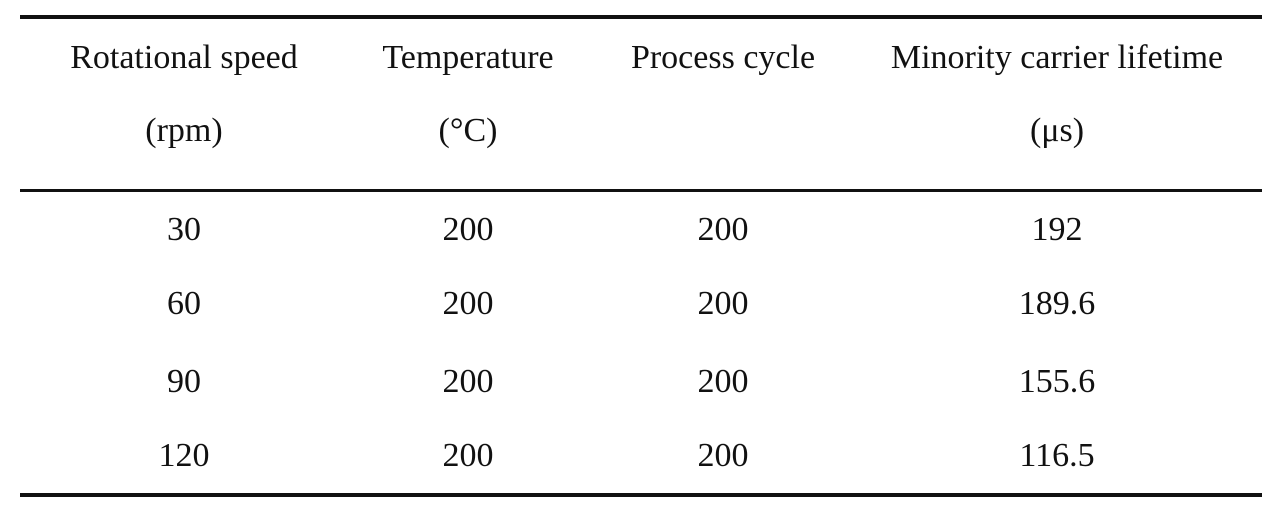 This screenshot has height=517, width=1280. I want to click on header-process-cycle: Process cycle, so click(723, 57).